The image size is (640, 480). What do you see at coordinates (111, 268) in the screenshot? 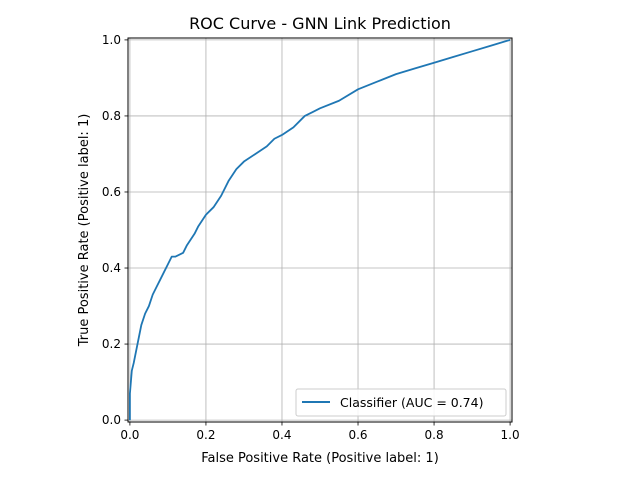
I see `y-tick-label: 0.4` at bounding box center [111, 268].